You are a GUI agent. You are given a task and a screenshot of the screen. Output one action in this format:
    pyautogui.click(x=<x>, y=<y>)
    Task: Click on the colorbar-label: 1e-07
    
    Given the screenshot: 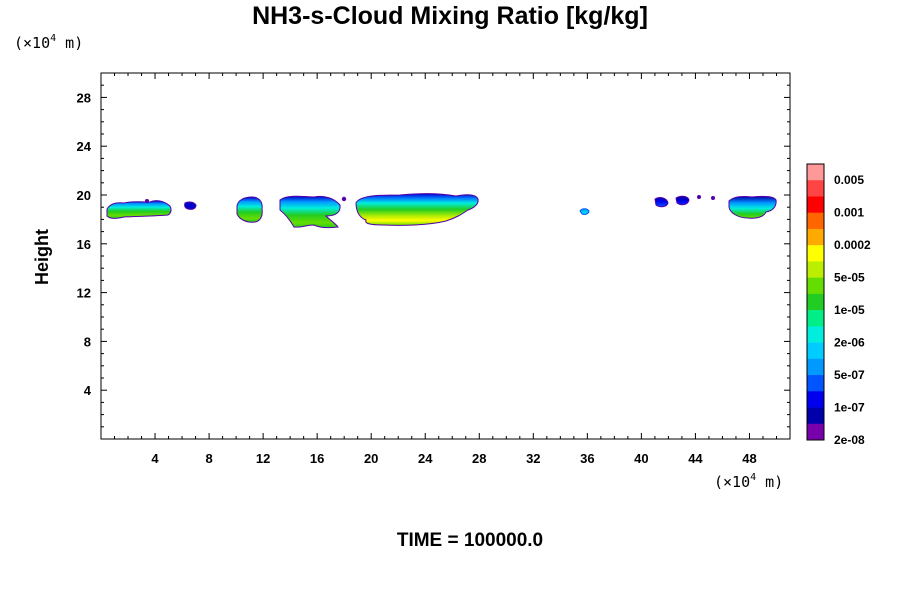 What is the action you would take?
    pyautogui.click(x=849, y=408)
    